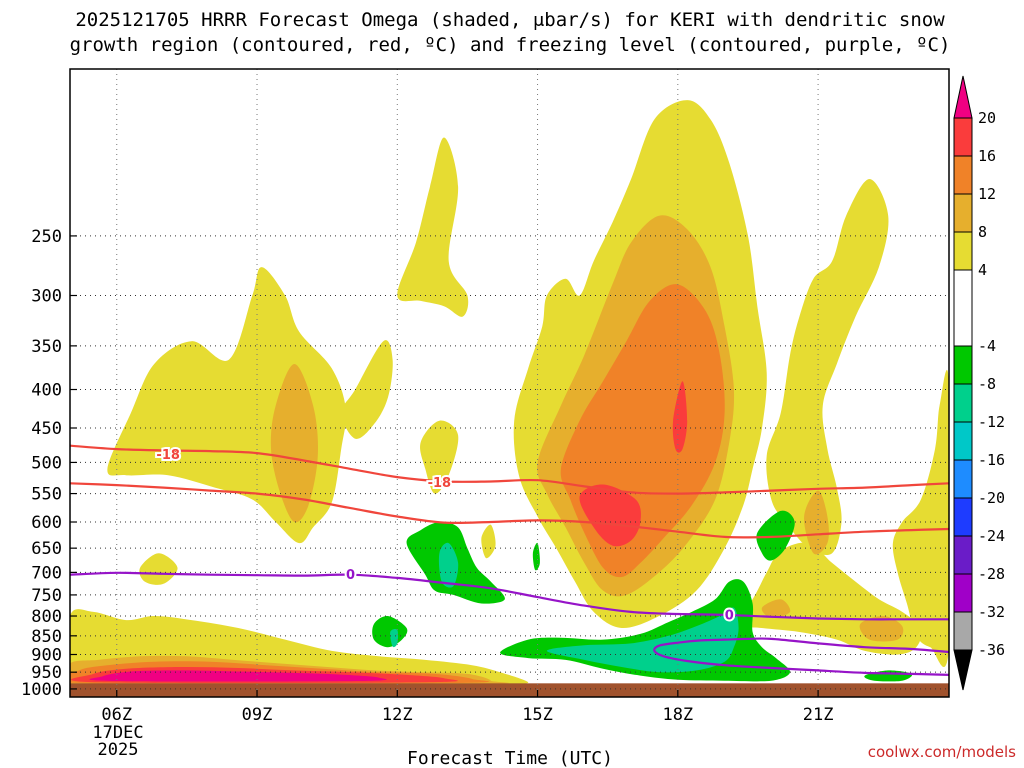 The width and height of the screenshot is (1024, 768). I want to click on x-tick-label-21Z: 21Z, so click(818, 715).